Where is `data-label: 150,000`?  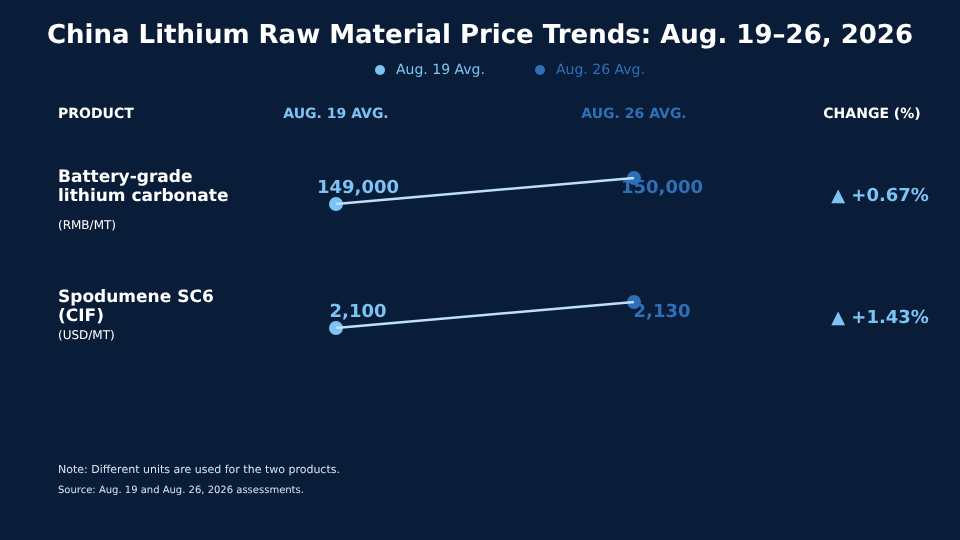 data-label: 150,000 is located at coordinates (662, 188).